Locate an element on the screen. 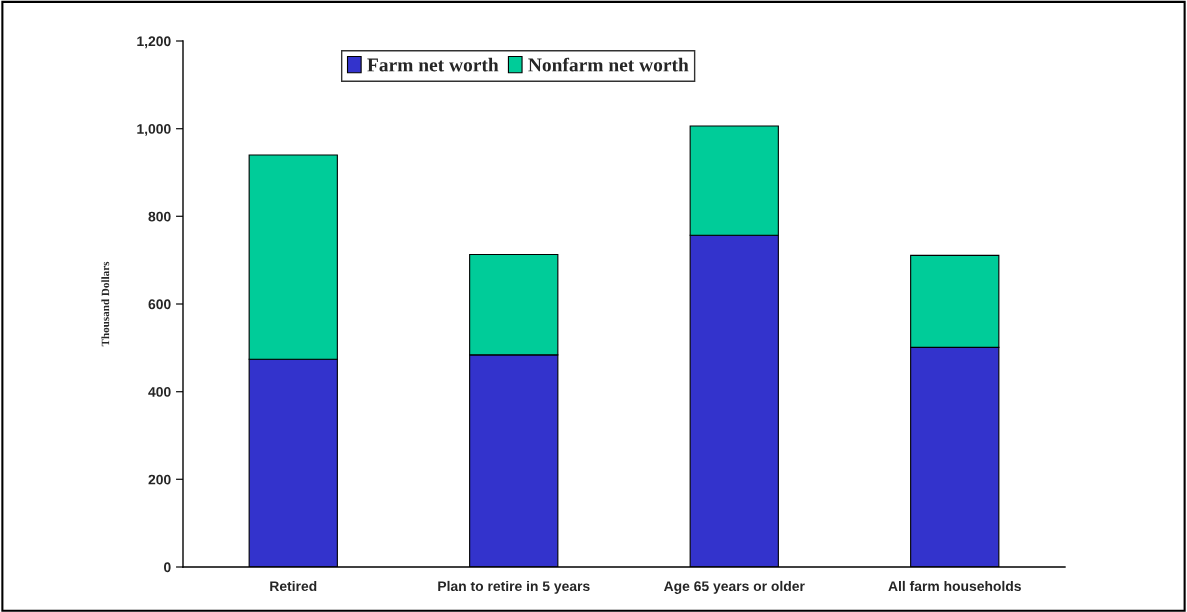 The image size is (1187, 612). x-tick-label: Retired is located at coordinates (293, 586).